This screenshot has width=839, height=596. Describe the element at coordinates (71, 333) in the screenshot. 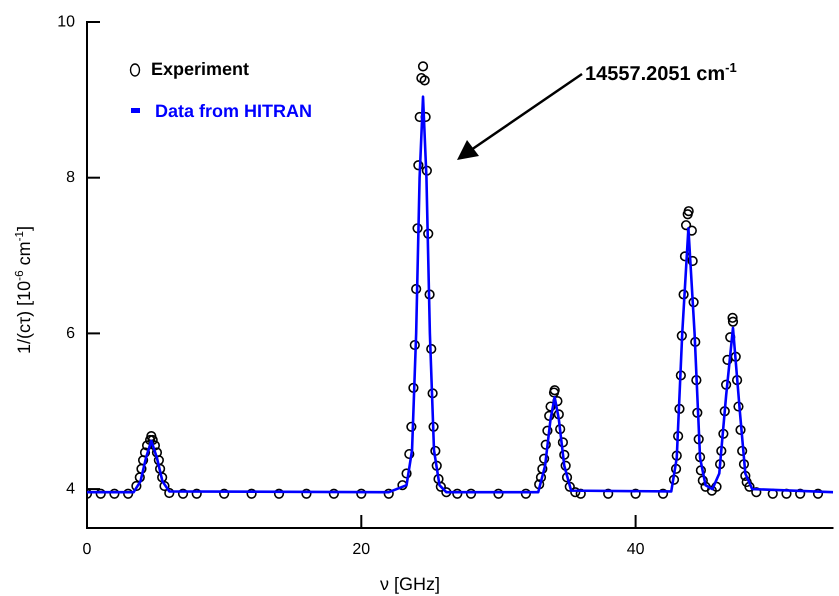

I see `y-tick-label: 6` at that location.